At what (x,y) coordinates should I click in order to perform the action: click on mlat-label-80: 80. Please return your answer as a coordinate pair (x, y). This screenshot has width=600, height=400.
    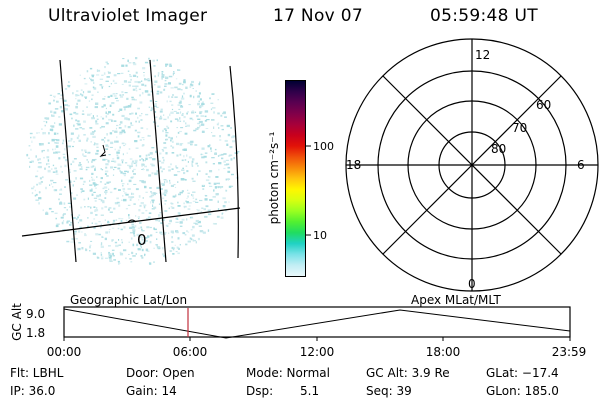
    Looking at the image, I should click on (498, 149).